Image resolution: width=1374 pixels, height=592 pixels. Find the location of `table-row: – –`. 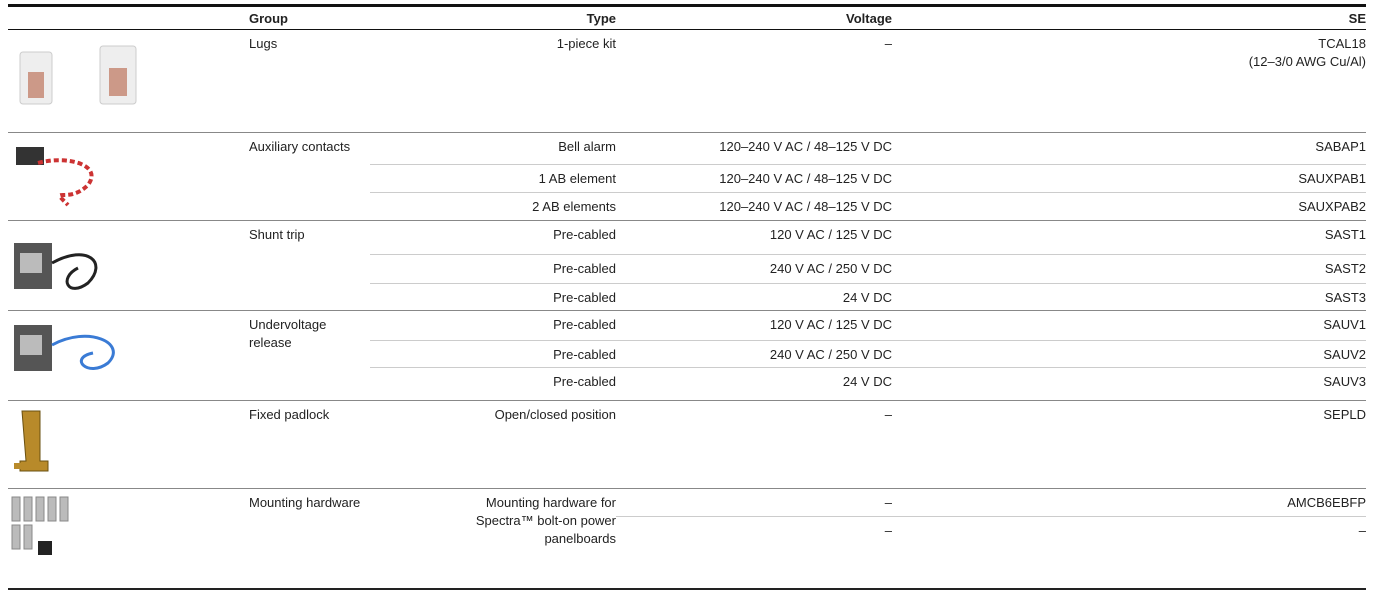

table-row: – – is located at coordinates (687, 553).